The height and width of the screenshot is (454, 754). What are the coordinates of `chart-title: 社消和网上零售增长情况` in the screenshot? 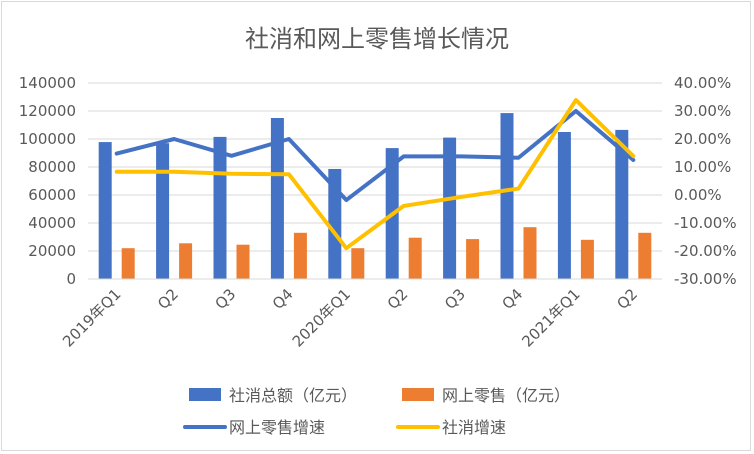 It's located at (377, 39).